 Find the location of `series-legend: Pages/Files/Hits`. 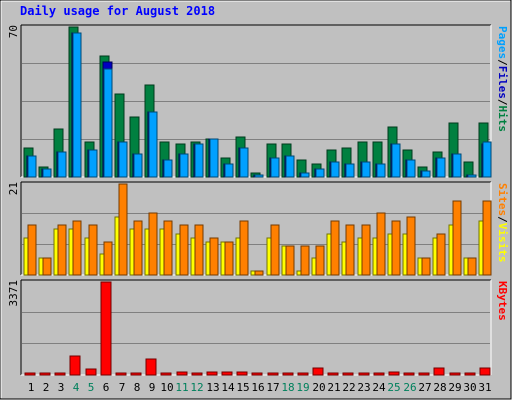

series-legend: Pages/Files/Hits is located at coordinates (502, 79).